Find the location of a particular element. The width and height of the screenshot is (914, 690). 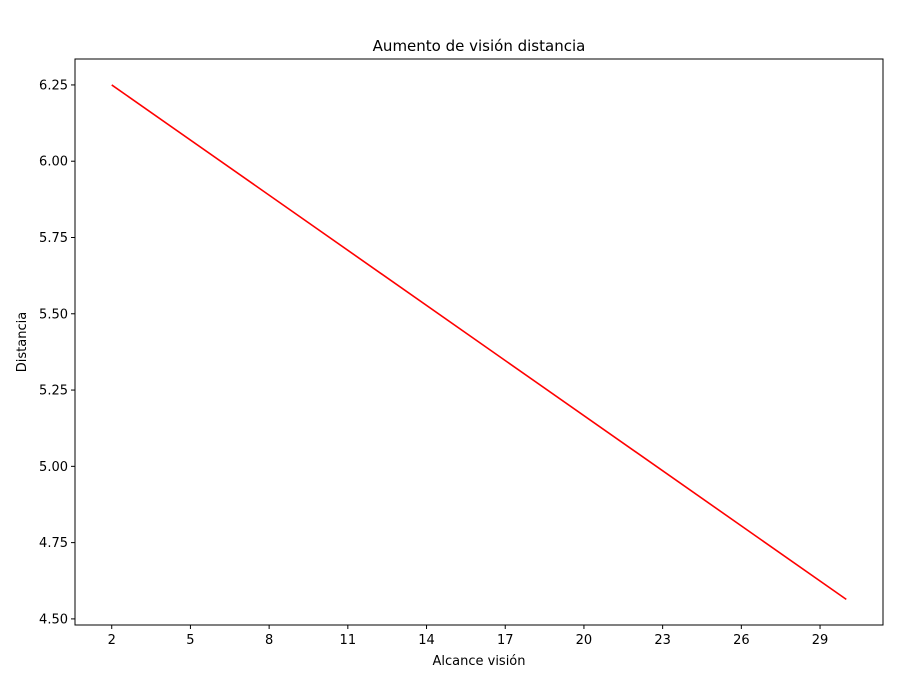

x-tick-label: 26 is located at coordinates (741, 640).